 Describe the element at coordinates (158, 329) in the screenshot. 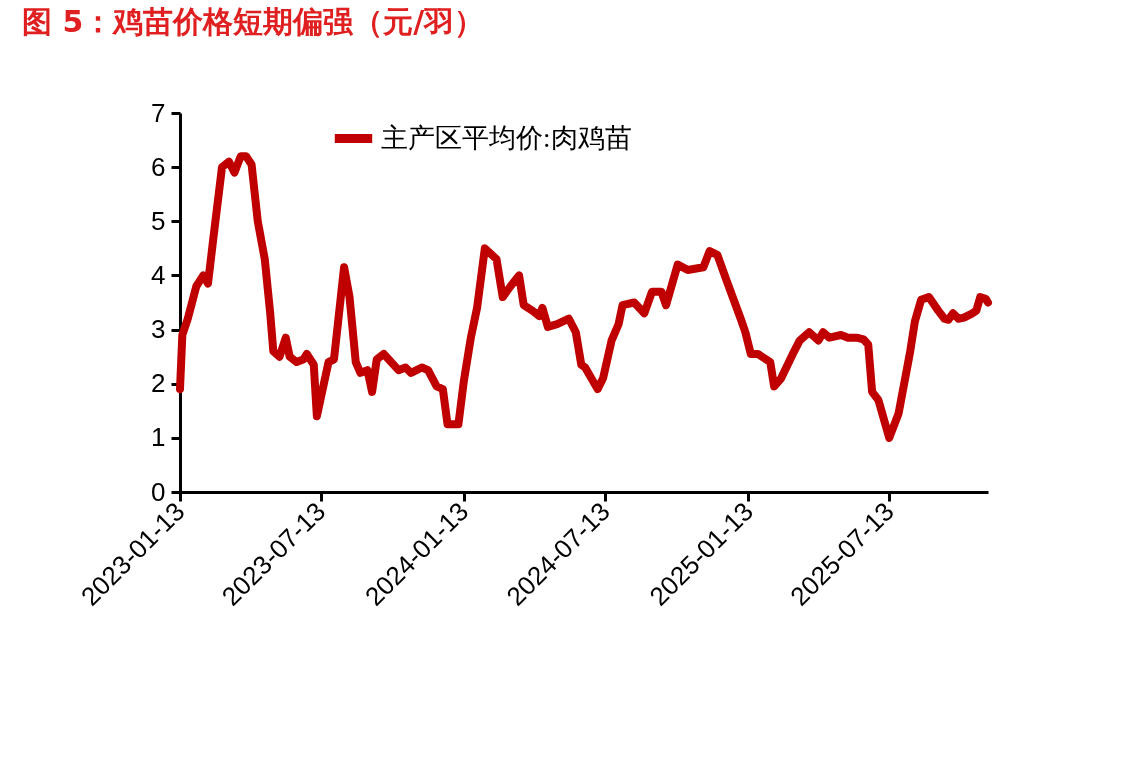

I see `y-tick-label: 3` at that location.